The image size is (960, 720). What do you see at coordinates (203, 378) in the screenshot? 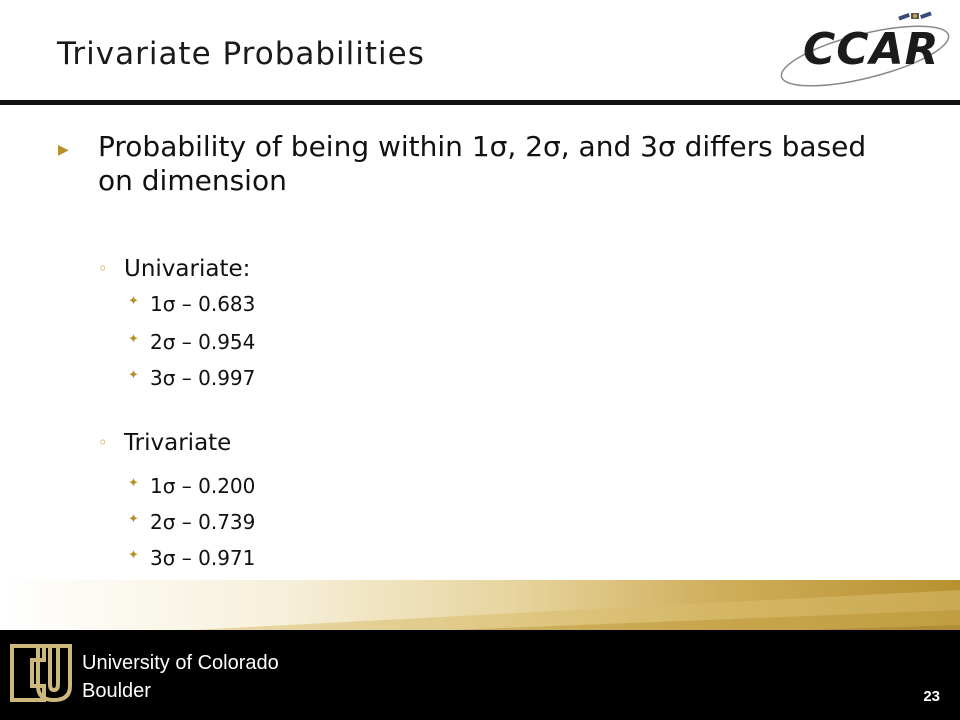
I see `univariate-item-3: 3σ – 0.997` at bounding box center [203, 378].